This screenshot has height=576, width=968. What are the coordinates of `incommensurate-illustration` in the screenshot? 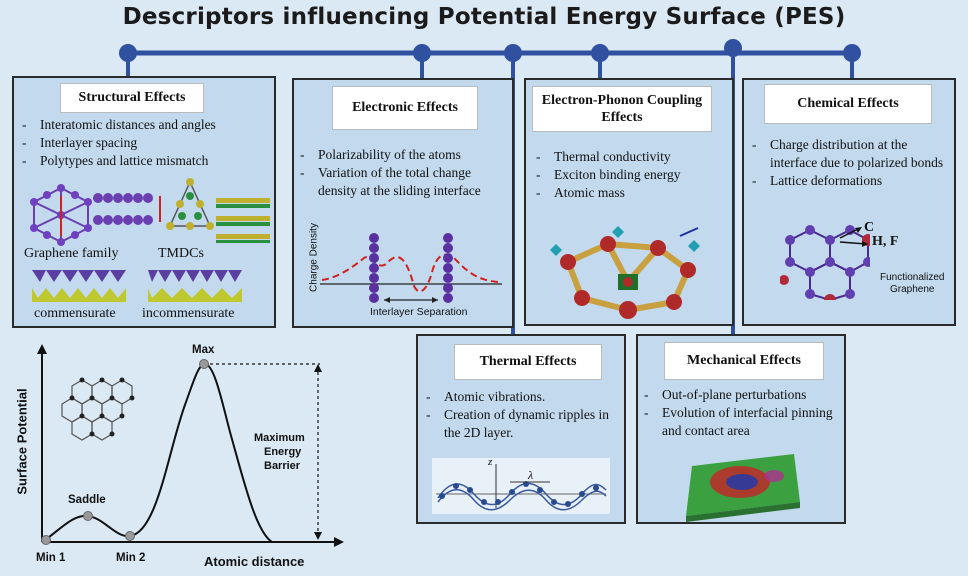 It's located at (195, 286).